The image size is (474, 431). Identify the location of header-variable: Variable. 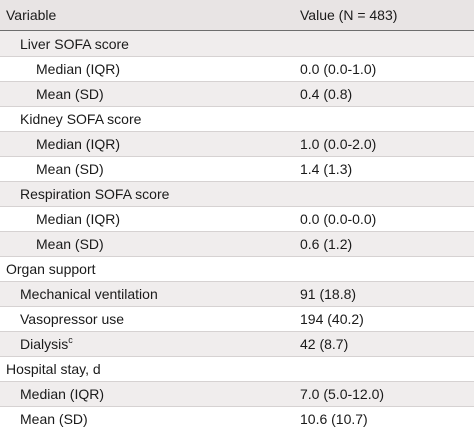
(31, 15).